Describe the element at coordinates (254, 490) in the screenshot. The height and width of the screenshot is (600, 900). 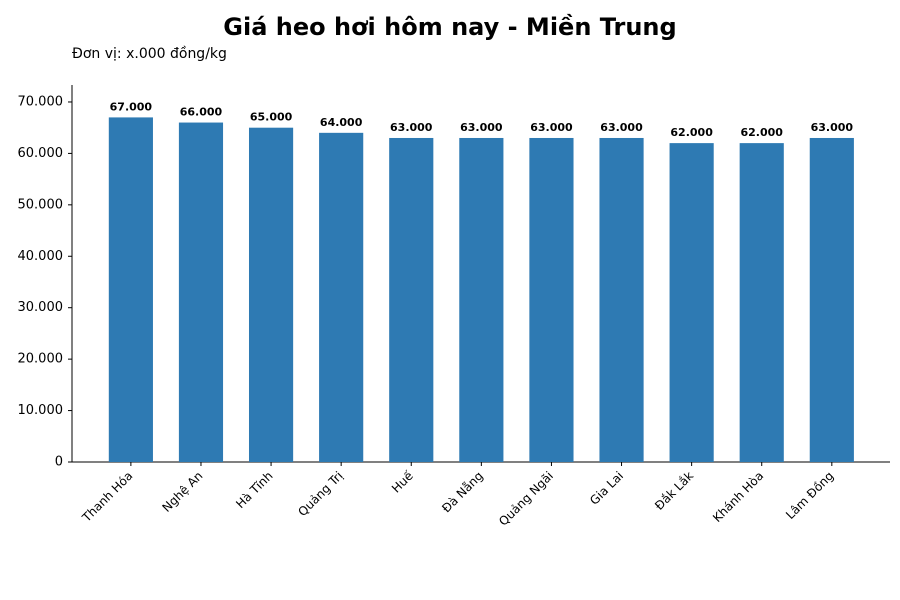
I see `x-tick-label: Hà Tĩnh` at that location.